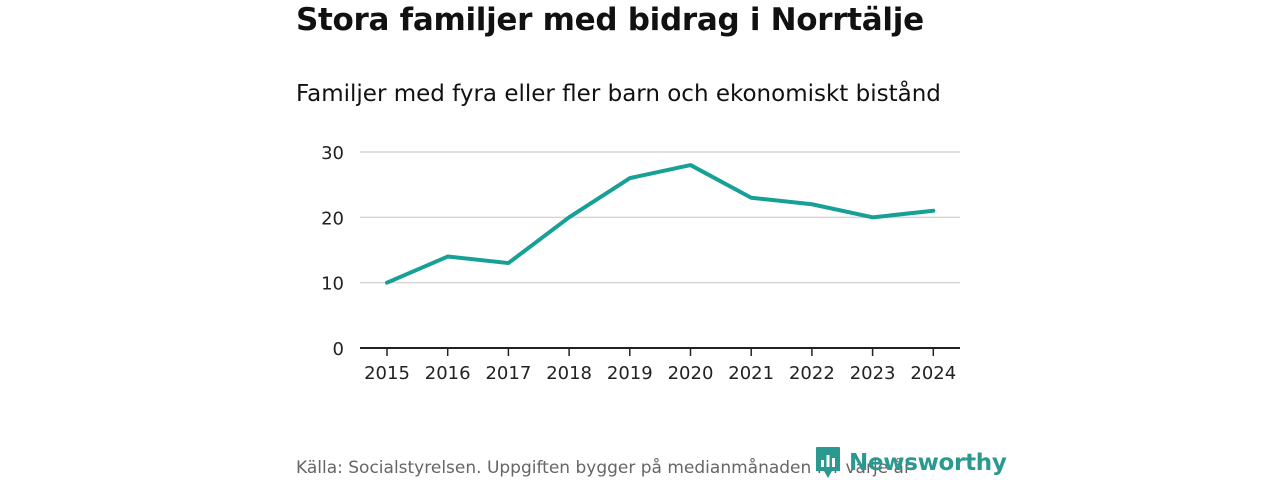 This screenshot has height=480, width=1280. I want to click on x-tick-label: 2017, so click(508, 373).